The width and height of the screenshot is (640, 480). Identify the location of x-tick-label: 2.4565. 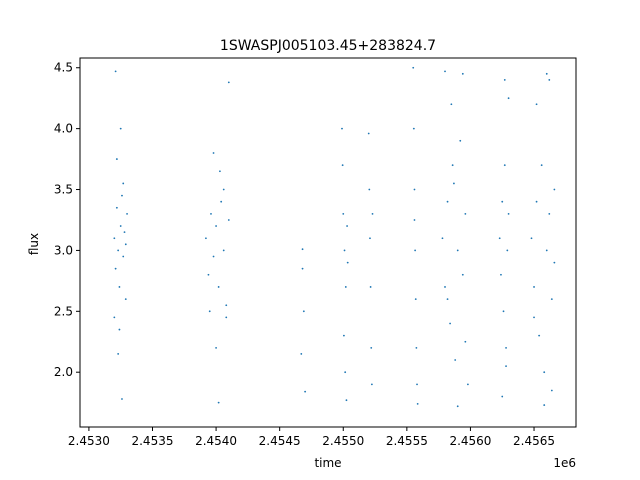
(534, 441).